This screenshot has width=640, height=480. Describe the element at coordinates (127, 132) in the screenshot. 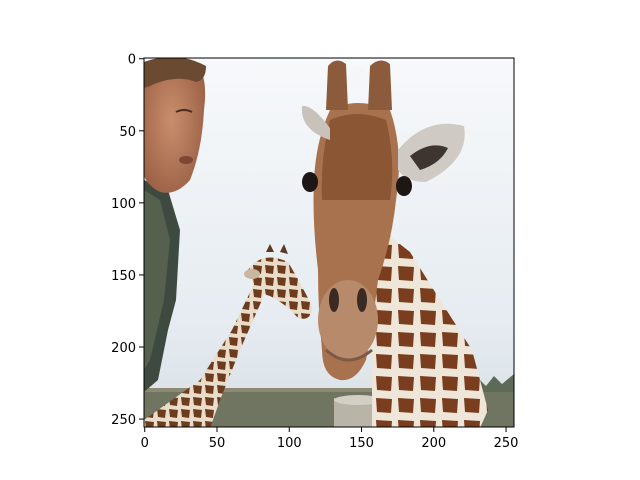

I see `y-tick-label: 50` at that location.